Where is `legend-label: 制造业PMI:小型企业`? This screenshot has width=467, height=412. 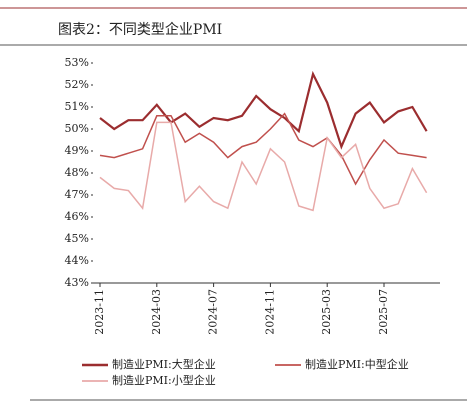 legend-label: 制造业PMI:小型企业 is located at coordinates (164, 380).